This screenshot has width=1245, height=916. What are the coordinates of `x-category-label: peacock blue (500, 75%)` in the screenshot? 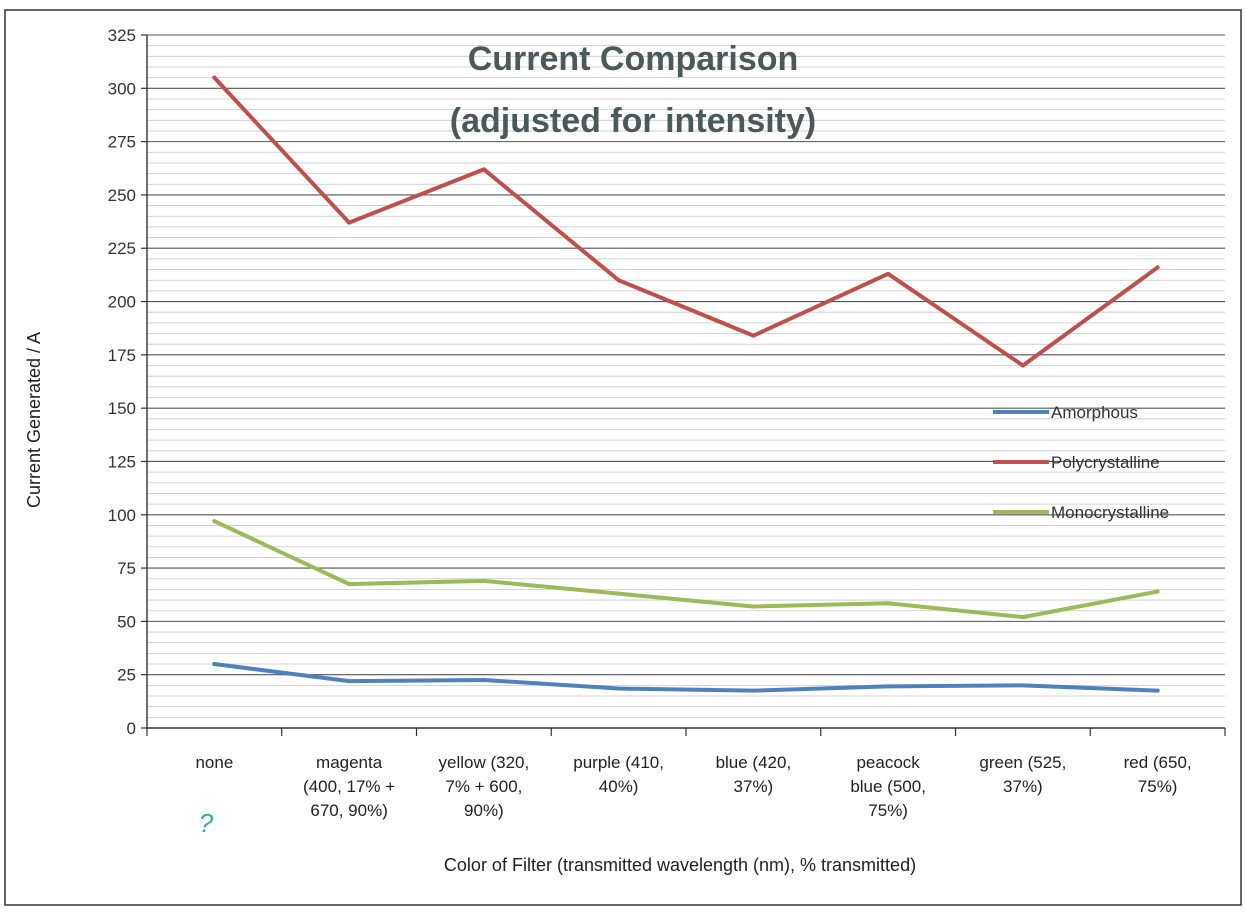 It's located at (888, 786).